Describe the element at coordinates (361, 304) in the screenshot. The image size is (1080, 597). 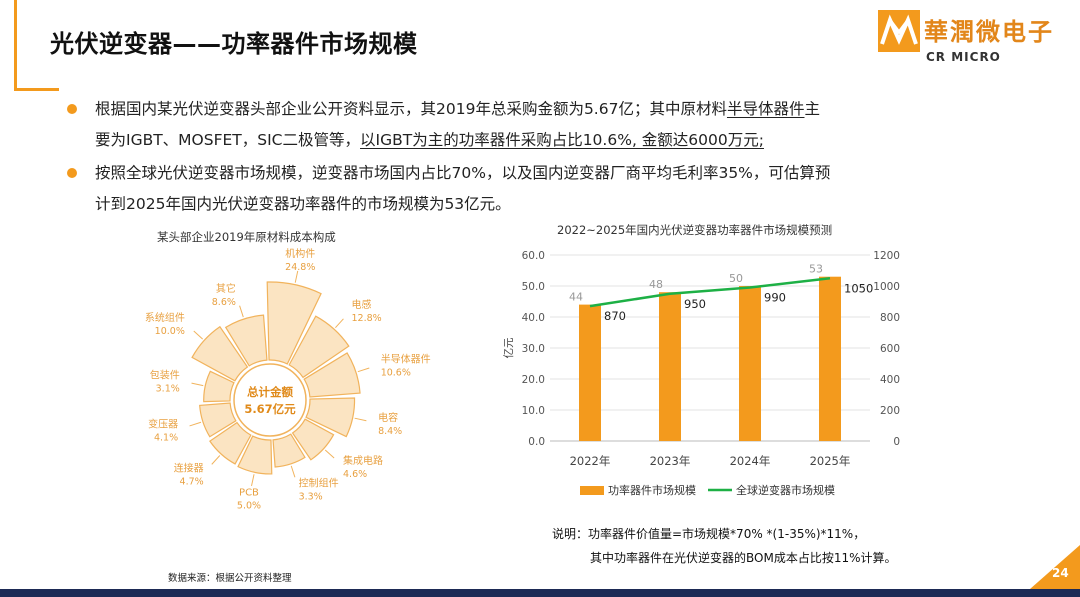
I see `pie-slice-label: 电感` at that location.